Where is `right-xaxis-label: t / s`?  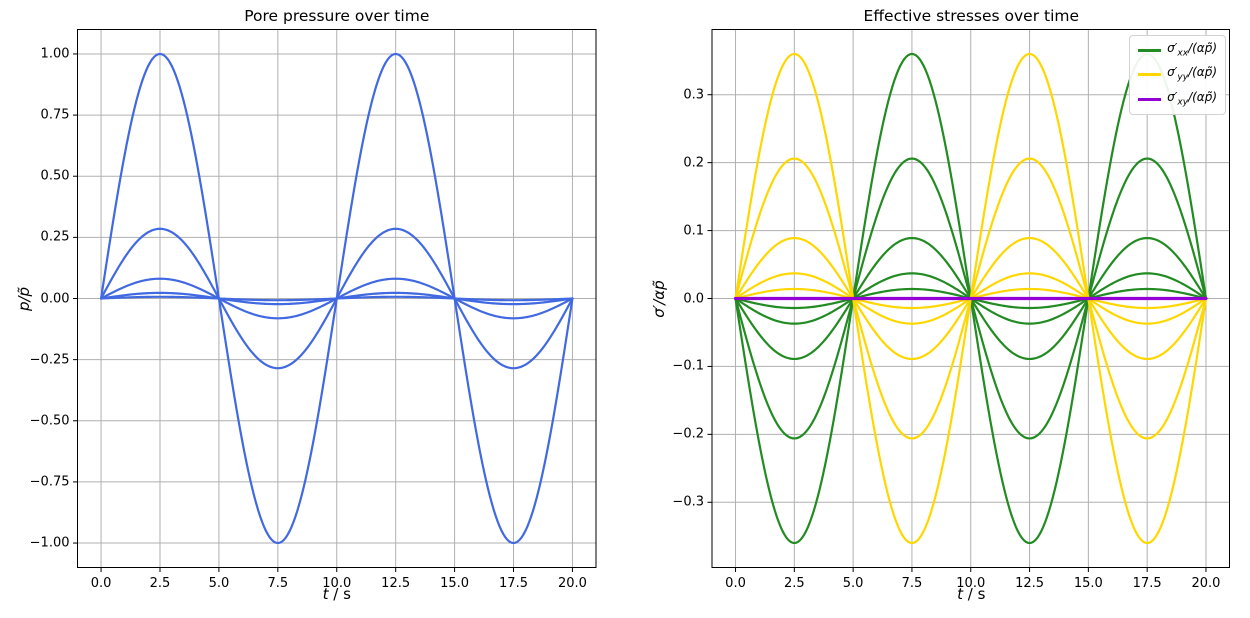 right-xaxis-label: t / s is located at coordinates (971, 594).